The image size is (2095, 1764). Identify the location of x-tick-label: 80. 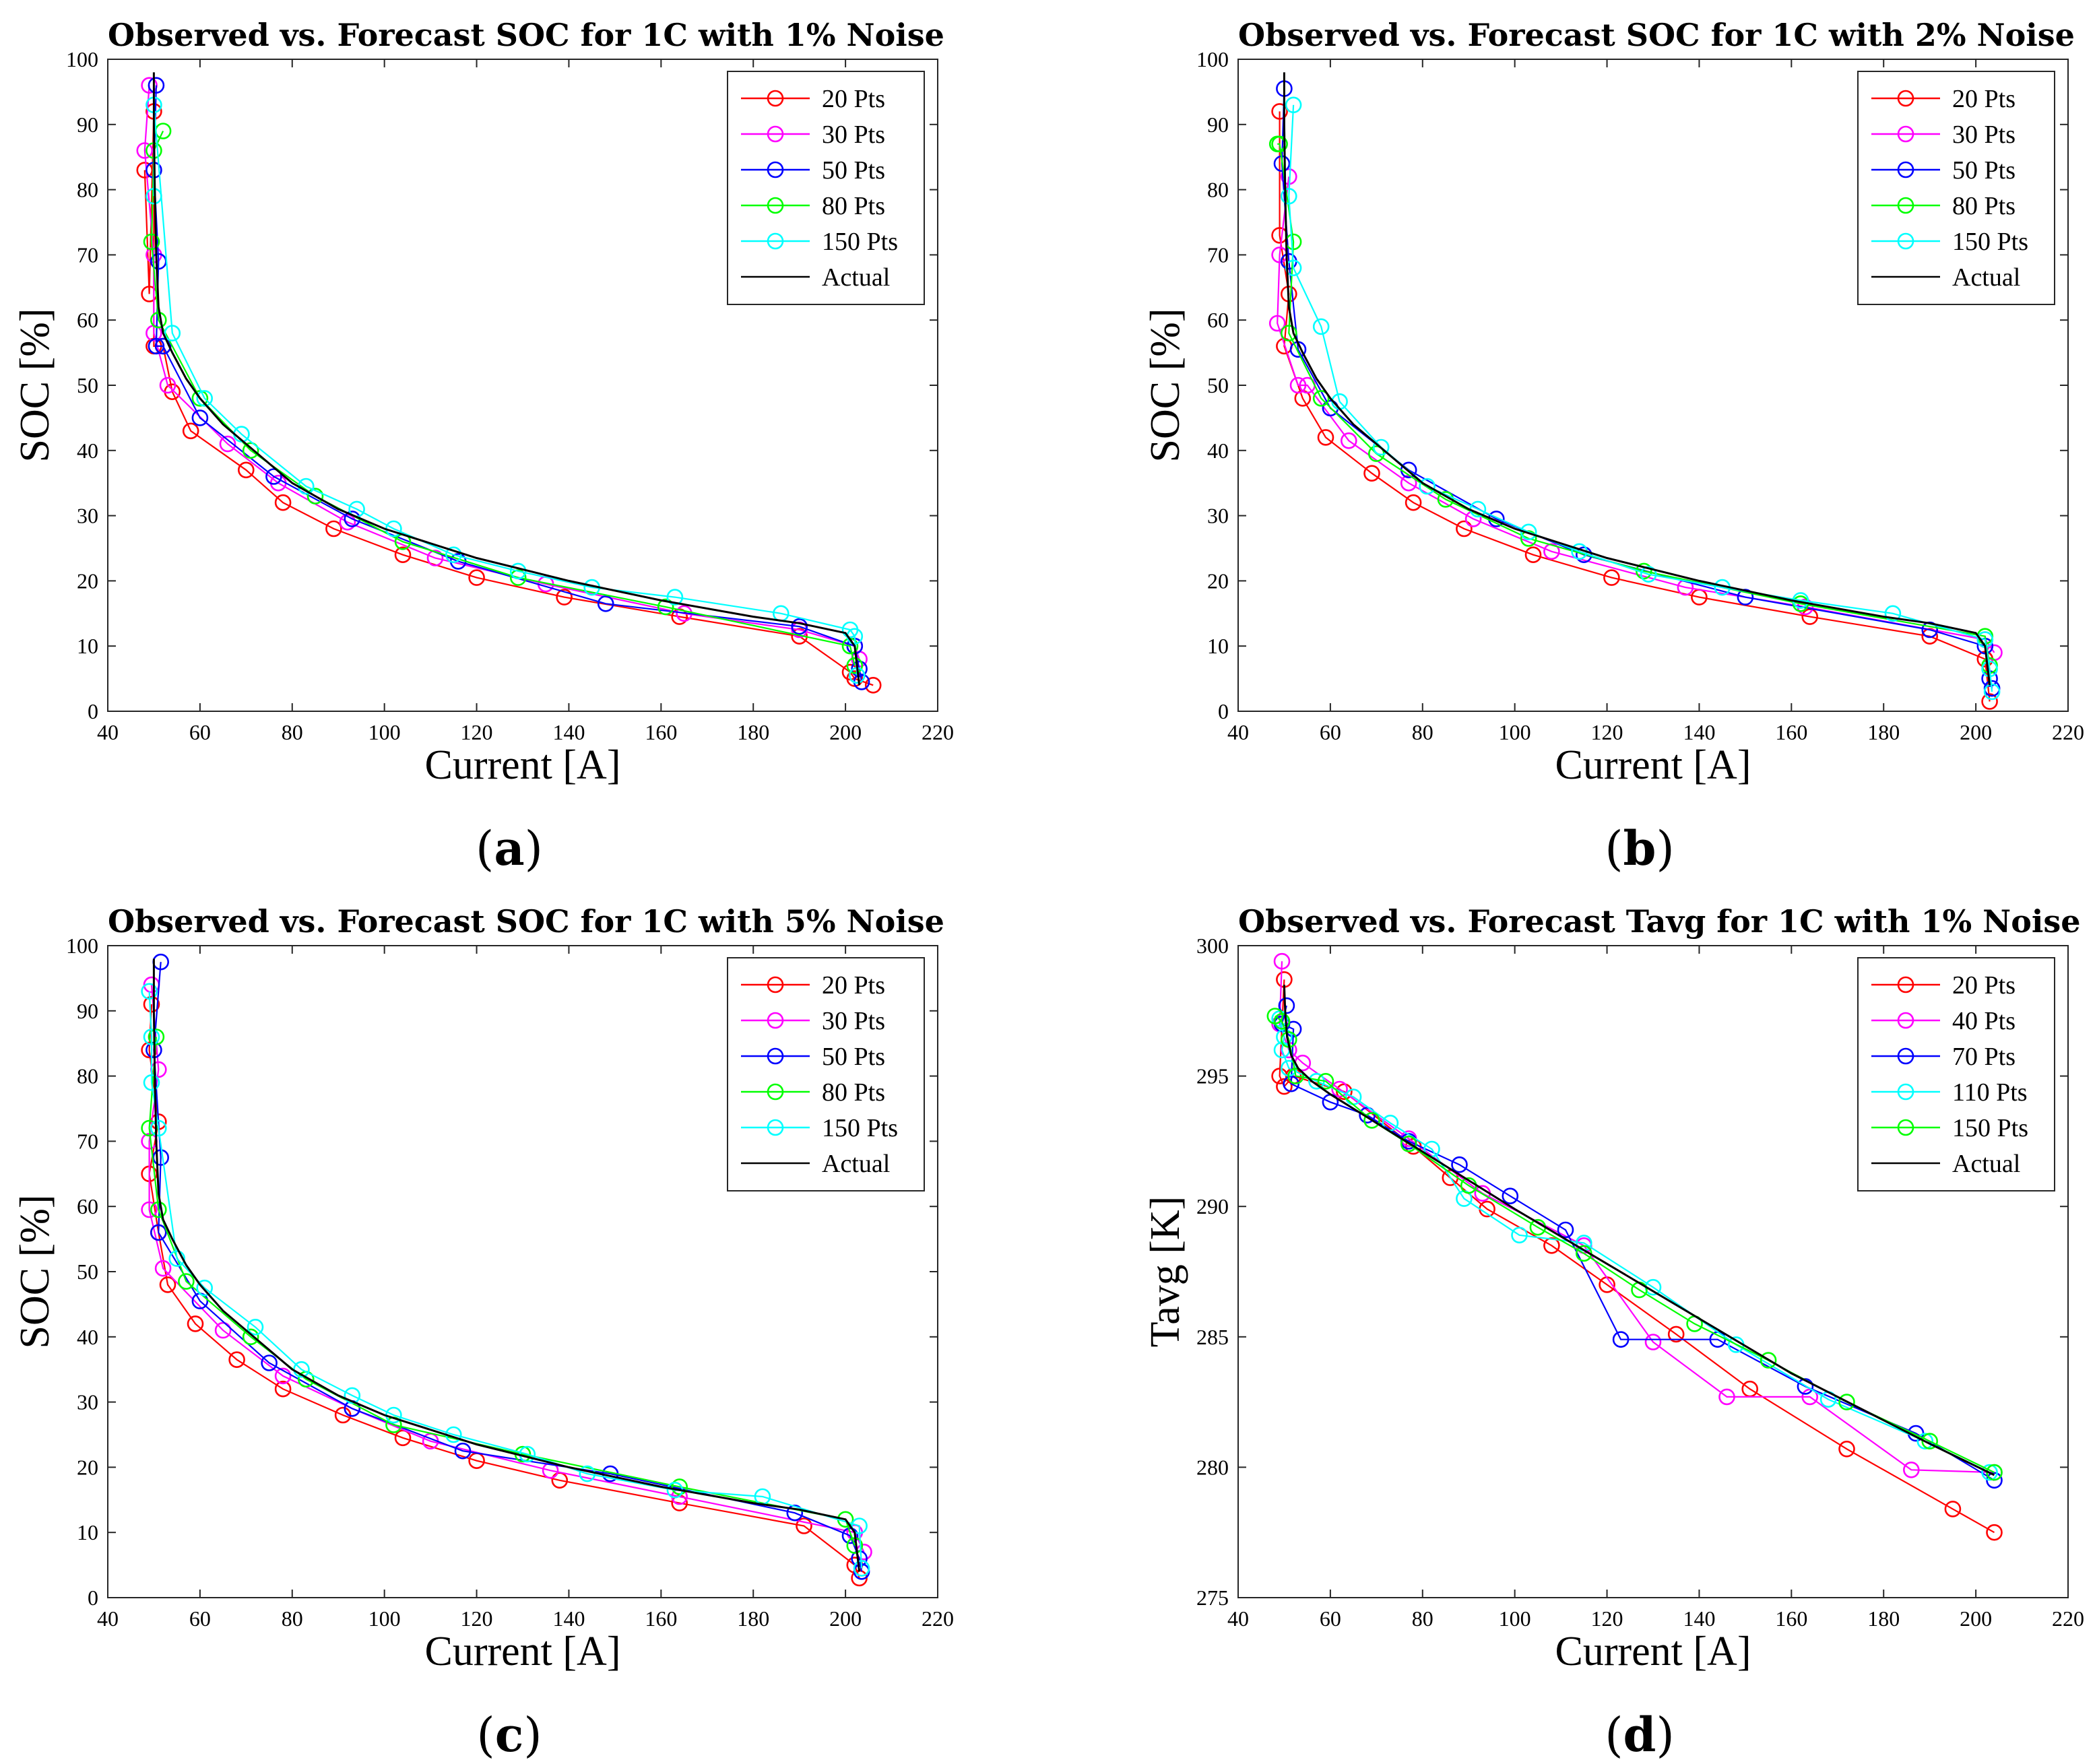
(292, 732).